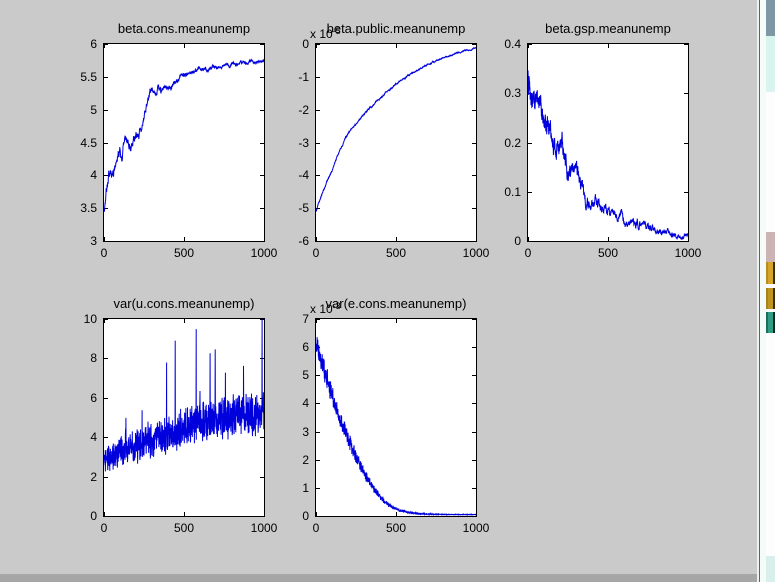  Describe the element at coordinates (336, 31) in the screenshot. I see `exponent-value: -5` at that location.